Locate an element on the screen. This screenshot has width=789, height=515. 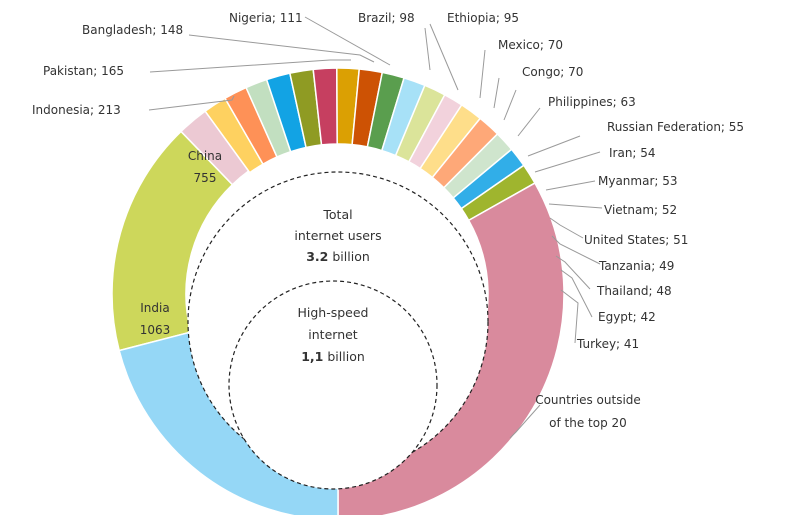
label-brazil-98: Brazil; 98 is located at coordinates (386, 18).